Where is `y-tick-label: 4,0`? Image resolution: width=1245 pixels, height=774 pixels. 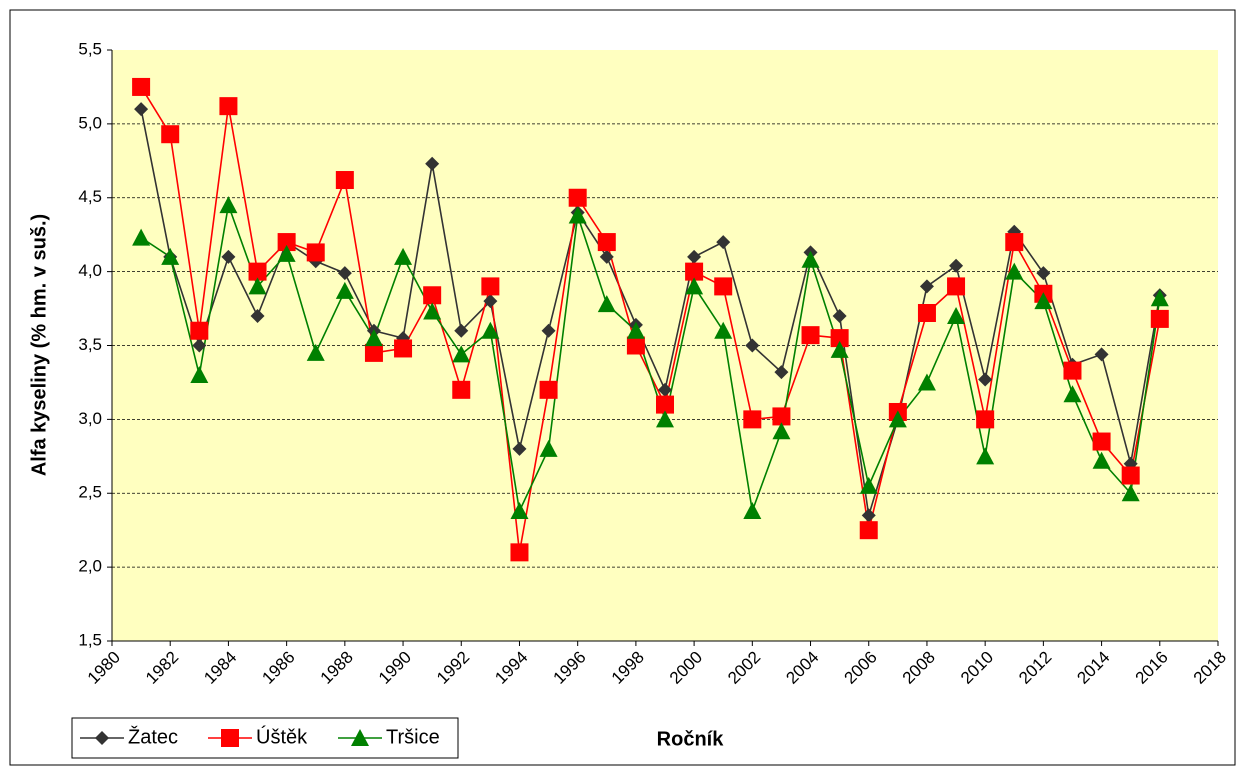
y-tick-label: 4,0 is located at coordinates (90, 270).